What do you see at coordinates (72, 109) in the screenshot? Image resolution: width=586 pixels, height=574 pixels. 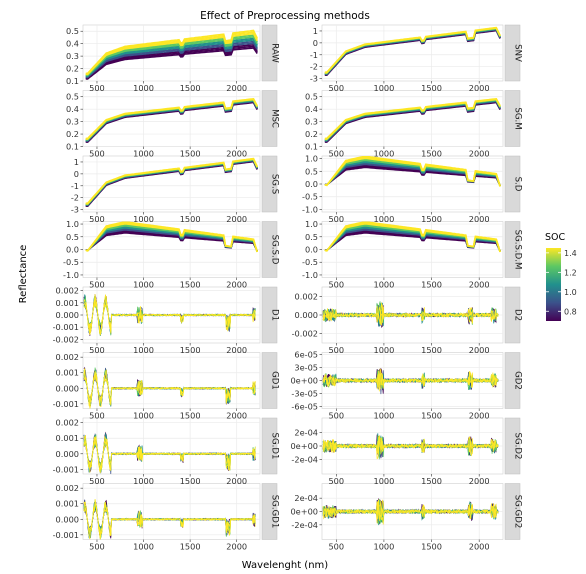 I see `y-tick-label: 0.4` at bounding box center [72, 109].